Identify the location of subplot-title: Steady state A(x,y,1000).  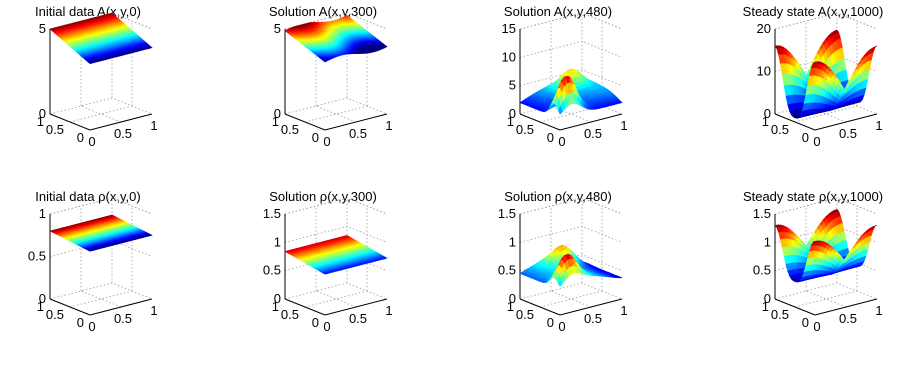
(813, 11).